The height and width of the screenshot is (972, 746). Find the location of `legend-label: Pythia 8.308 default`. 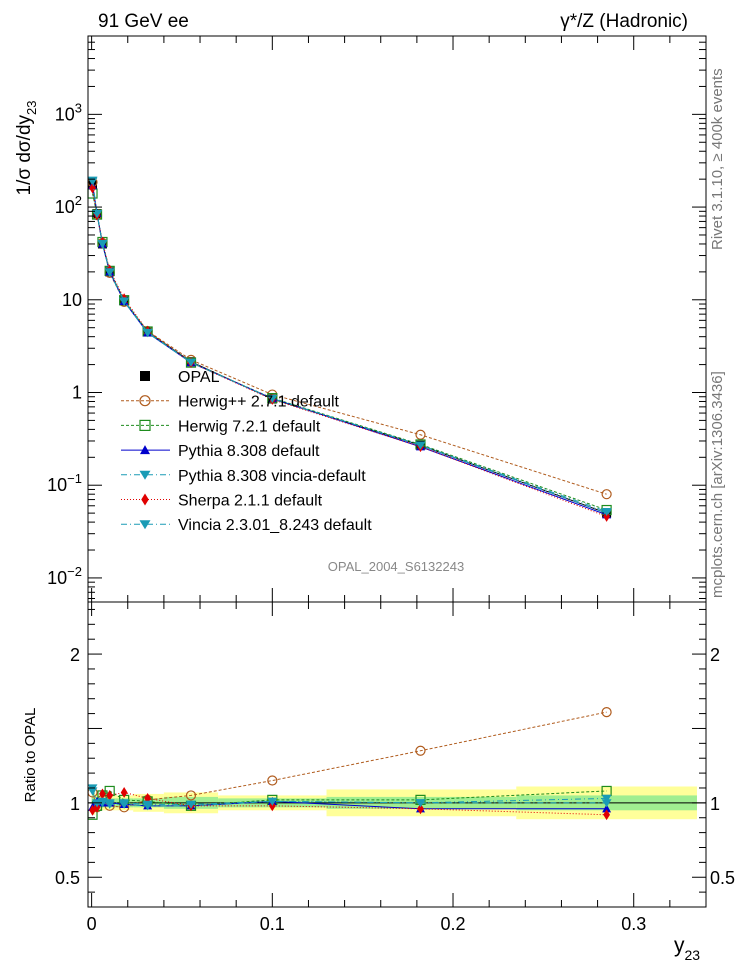

legend-label: Pythia 8.308 default is located at coordinates (249, 451).